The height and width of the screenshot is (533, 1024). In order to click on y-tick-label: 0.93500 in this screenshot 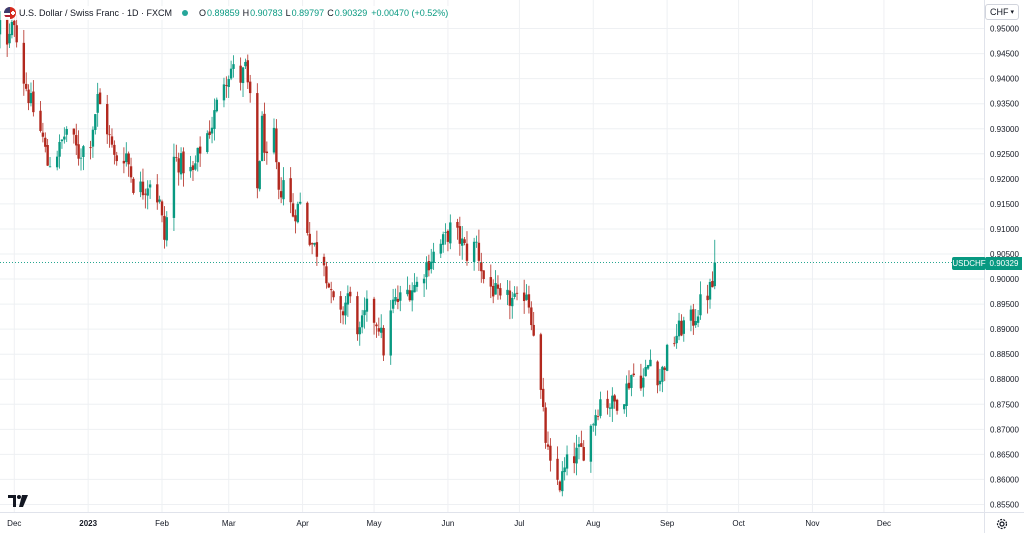, I will do `click(1004, 104)`.